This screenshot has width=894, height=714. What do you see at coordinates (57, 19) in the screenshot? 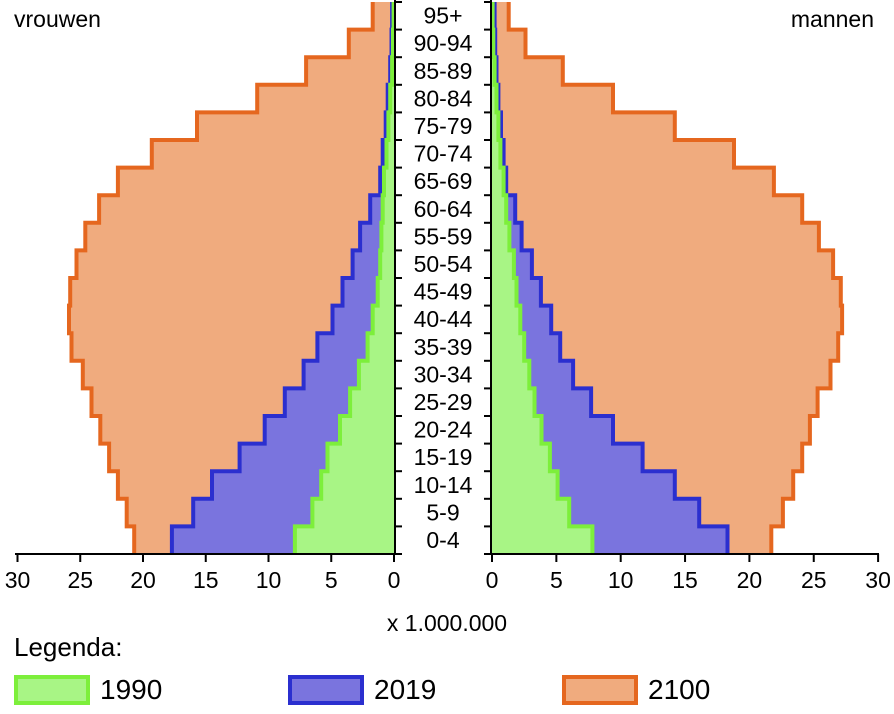
I see `left-side-label: vrouwen` at bounding box center [57, 19].